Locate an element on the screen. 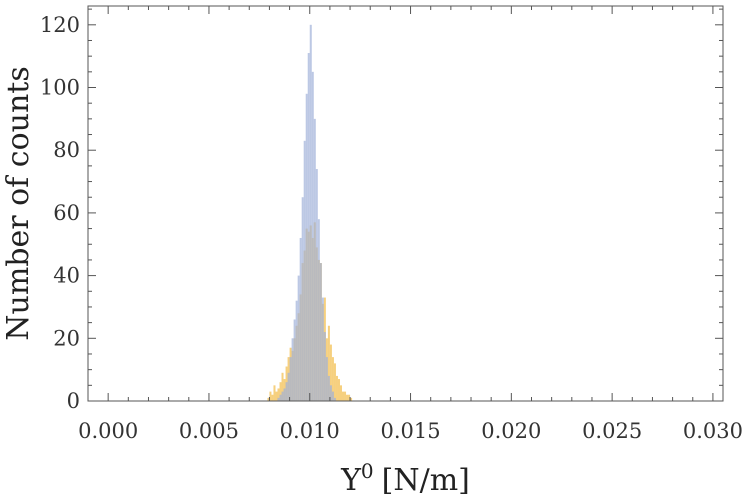 The image size is (747, 500). y-tick-label: 80 is located at coordinates (66, 150).